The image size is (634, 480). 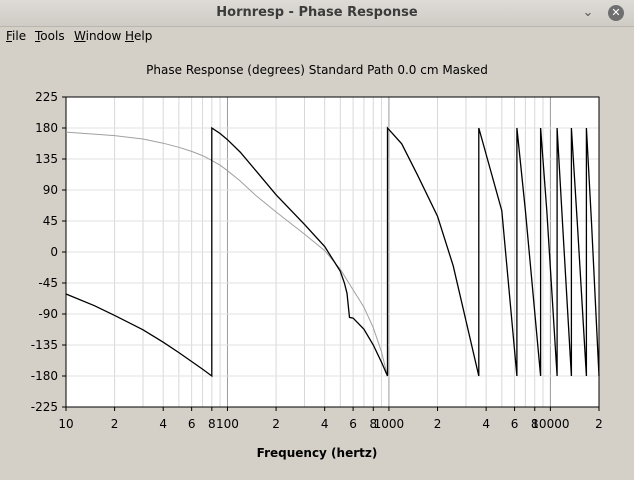 I want to click on x-tick-label: 1000, so click(x=389, y=424).